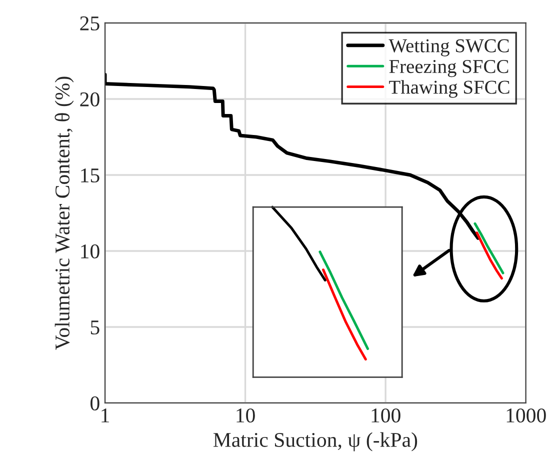 The height and width of the screenshot is (475, 560). What do you see at coordinates (245, 415) in the screenshot?
I see `x-tick-label: 10` at bounding box center [245, 415].